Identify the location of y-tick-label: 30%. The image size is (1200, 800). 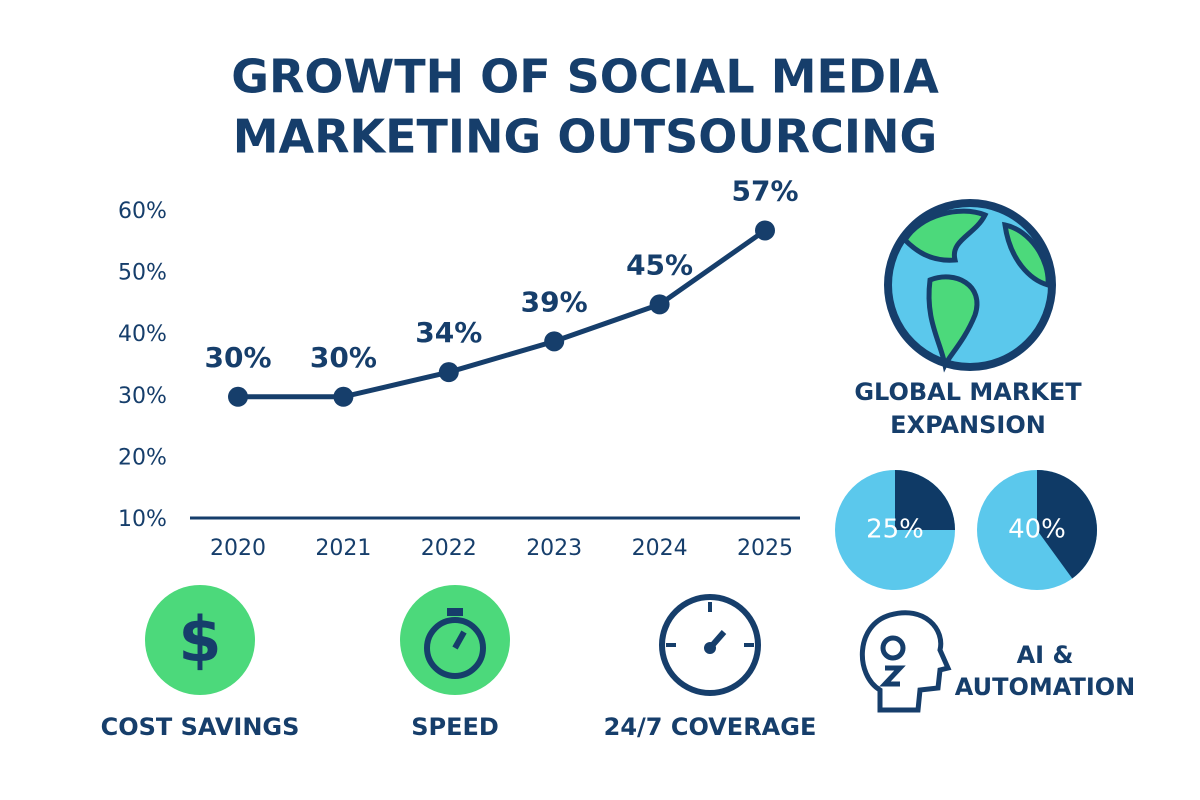
(142, 396).